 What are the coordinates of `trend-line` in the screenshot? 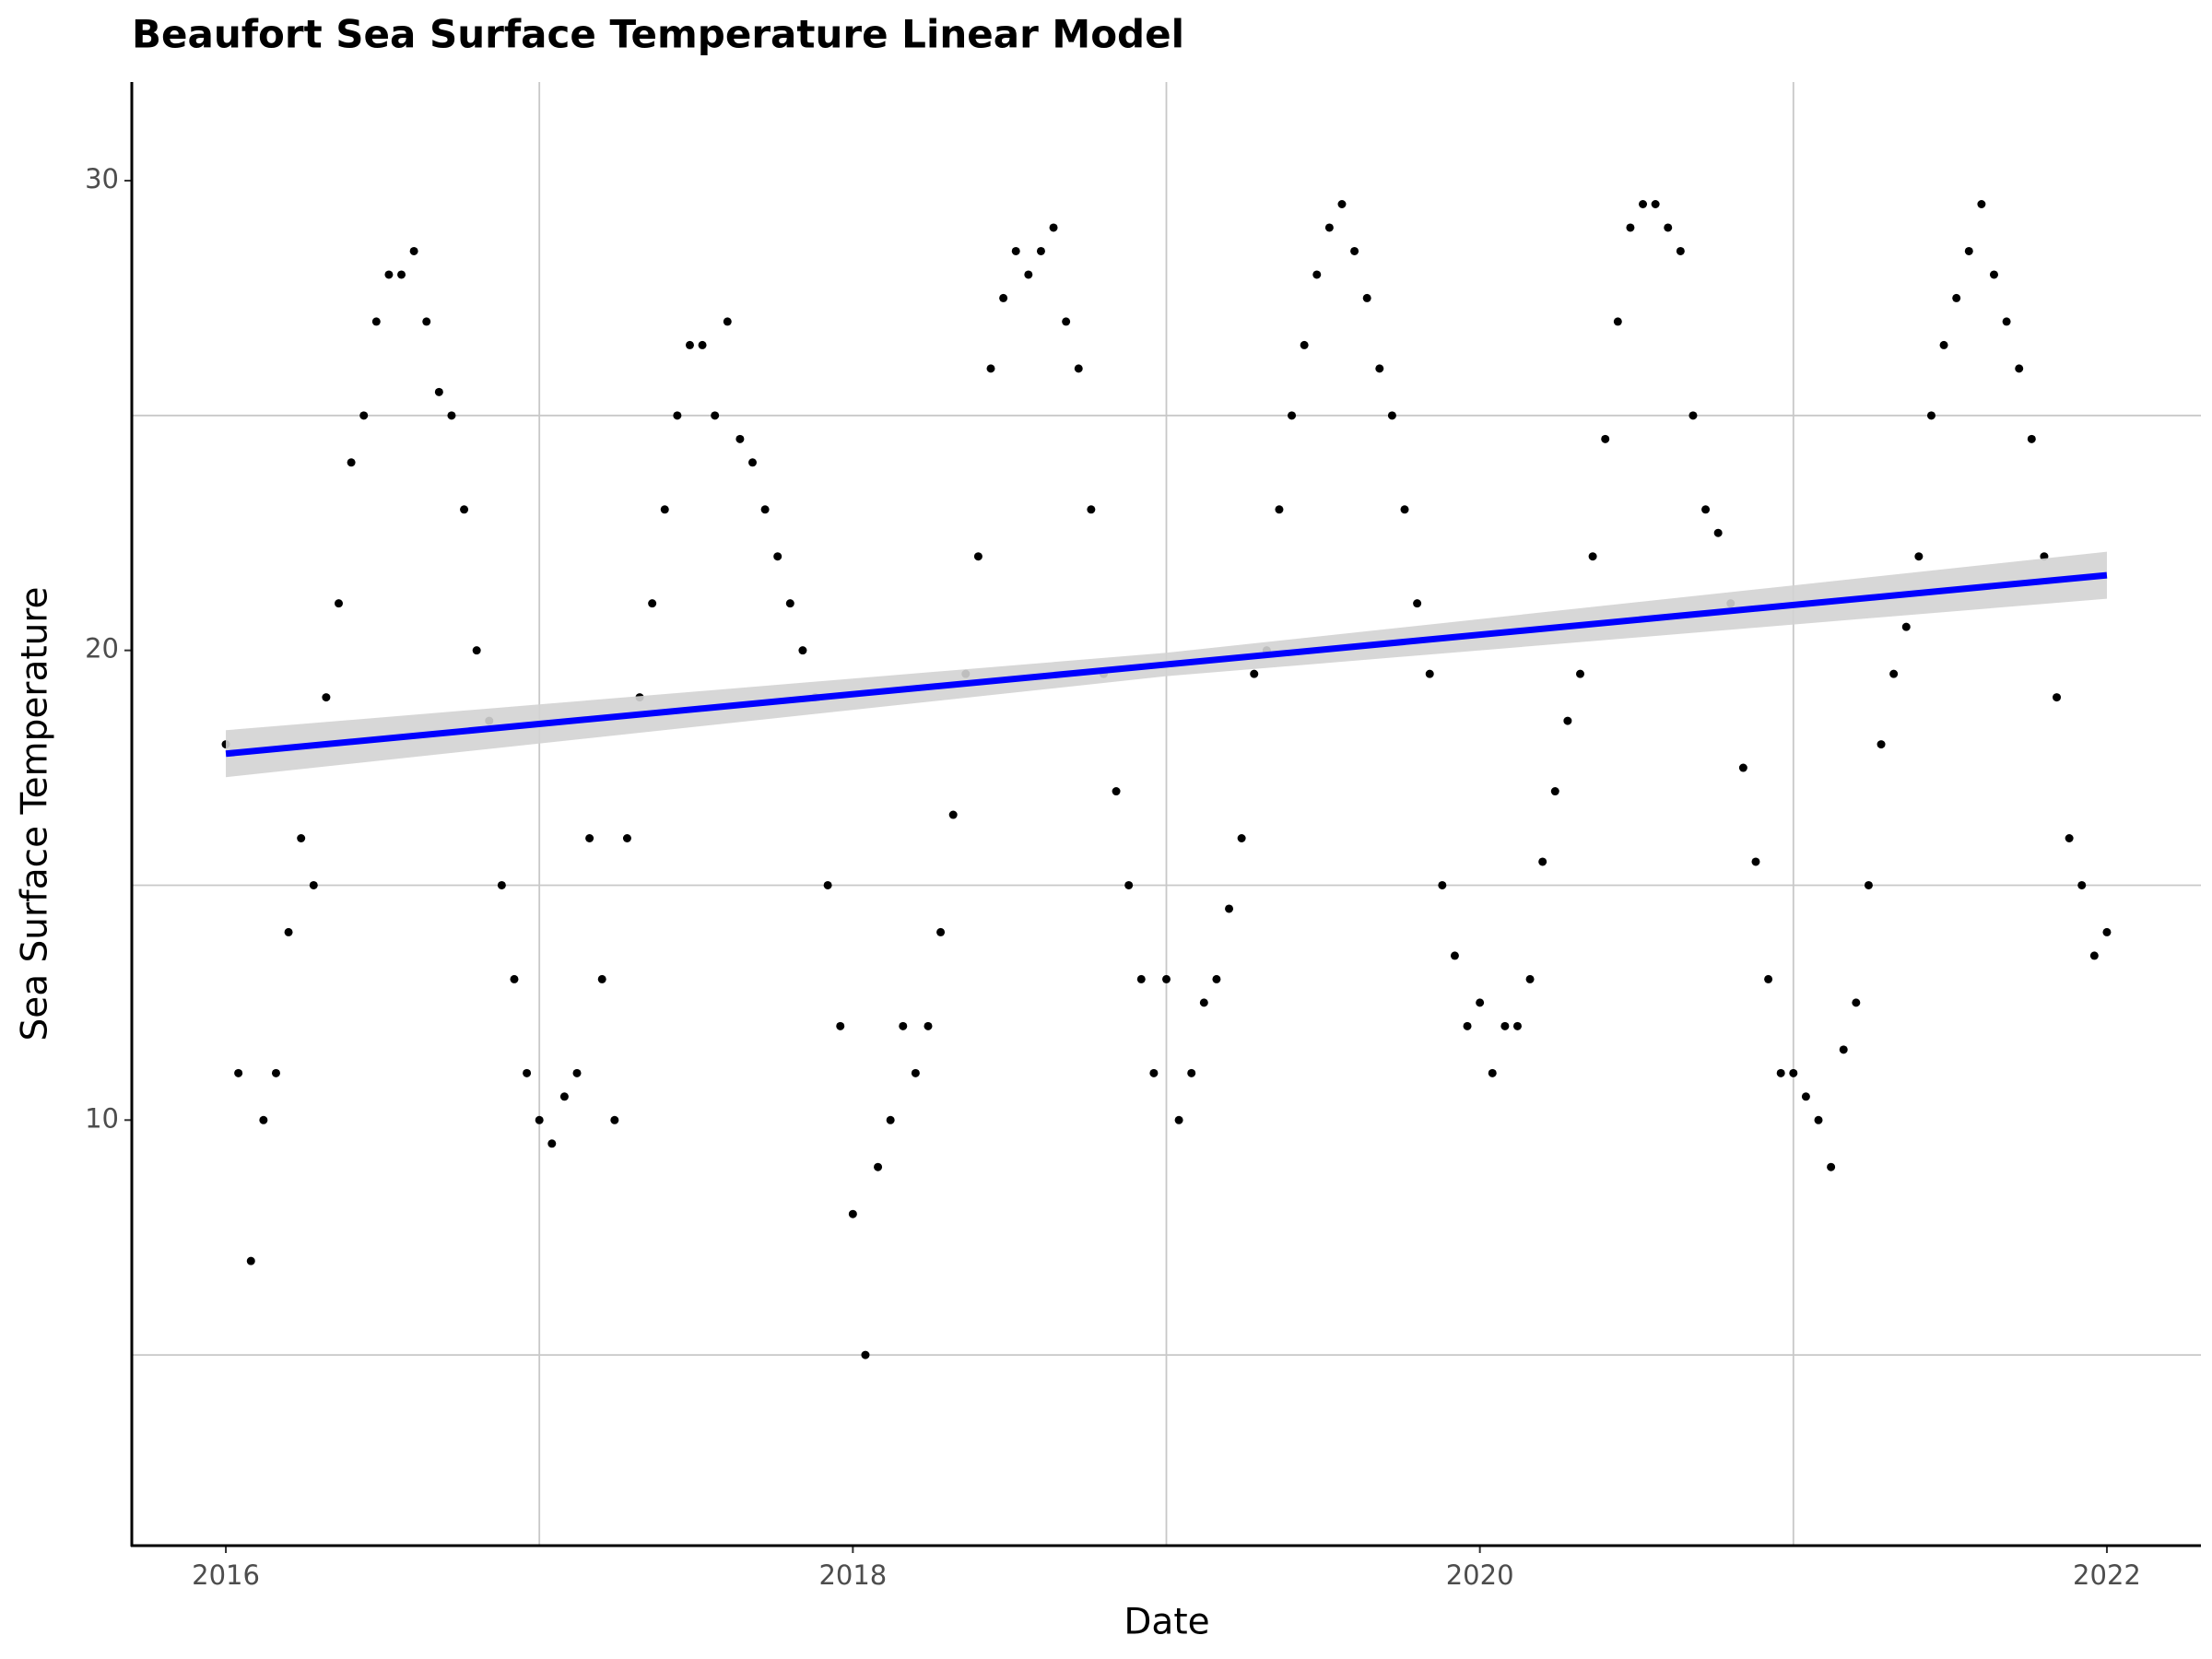 It's located at (1166, 664).